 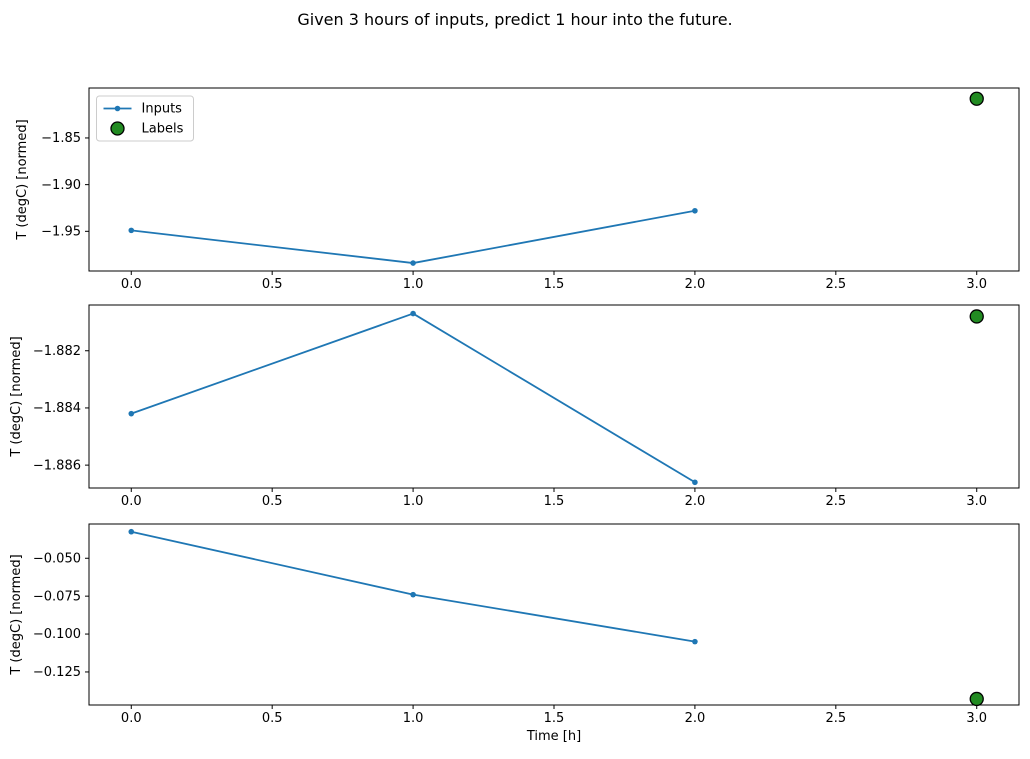 What do you see at coordinates (57, 596) in the screenshot?
I see `y-tick-label: −0.075` at bounding box center [57, 596].